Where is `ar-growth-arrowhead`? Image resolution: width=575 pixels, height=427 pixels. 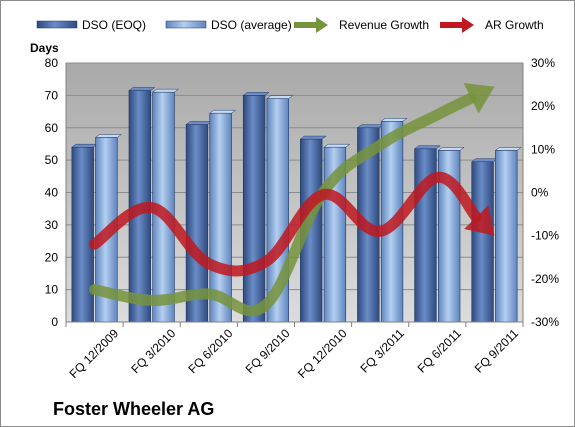
ar-growth-arrowhead is located at coordinates (479, 220).